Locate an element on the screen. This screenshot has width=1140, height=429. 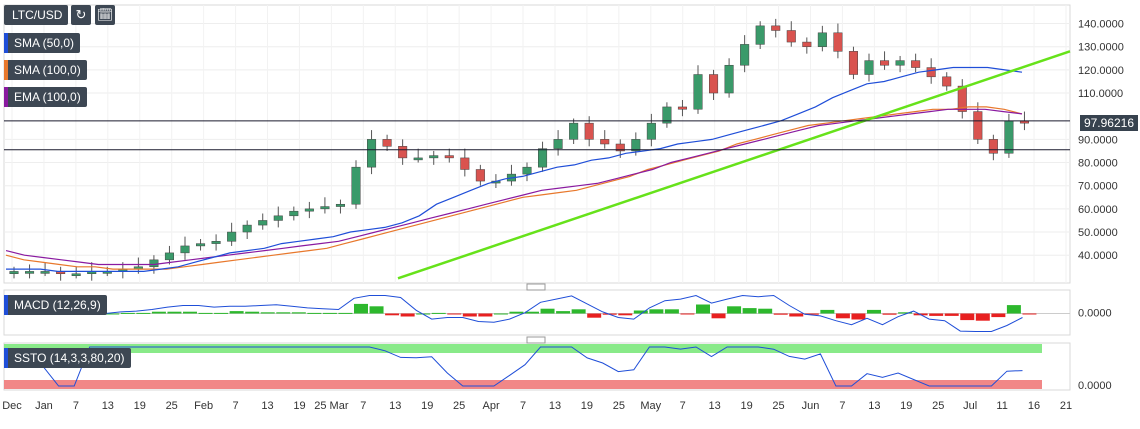
current-price-text: 97.96216 is located at coordinates (1108, 123).